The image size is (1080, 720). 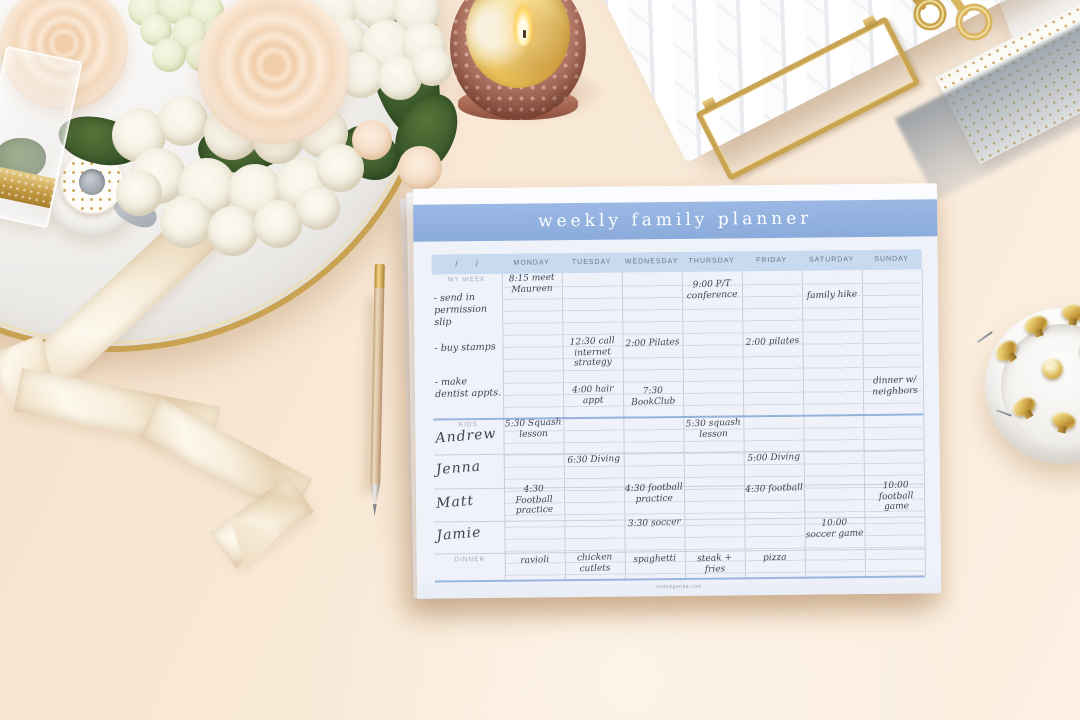 What do you see at coordinates (466, 436) in the screenshot?
I see `kid-name: Andrew` at bounding box center [466, 436].